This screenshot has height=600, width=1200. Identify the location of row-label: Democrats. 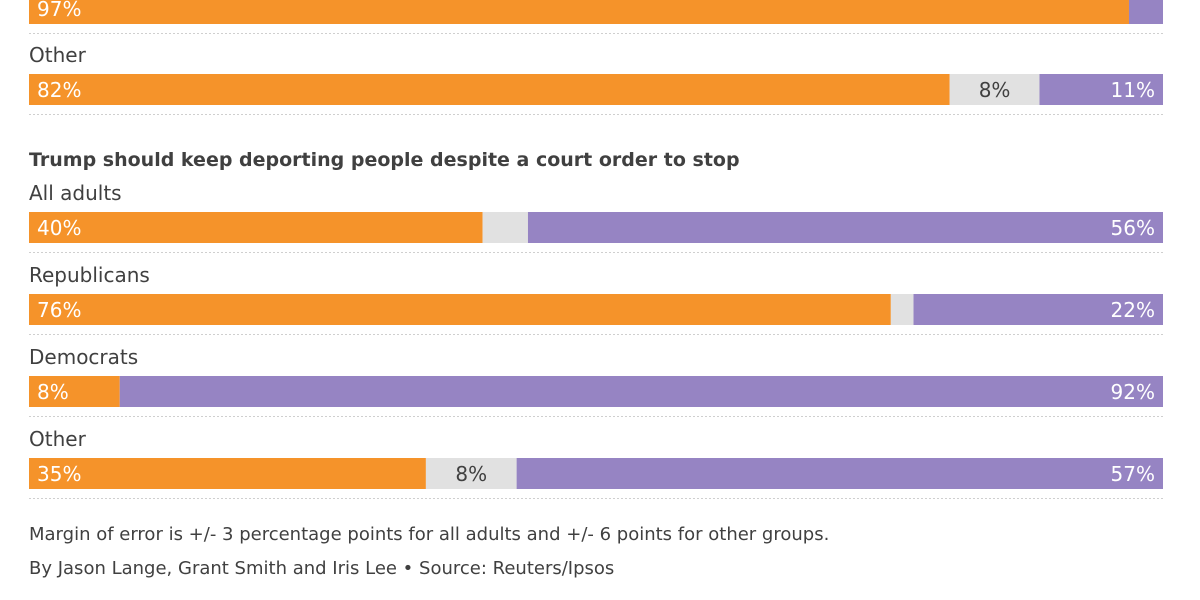
(83, 357).